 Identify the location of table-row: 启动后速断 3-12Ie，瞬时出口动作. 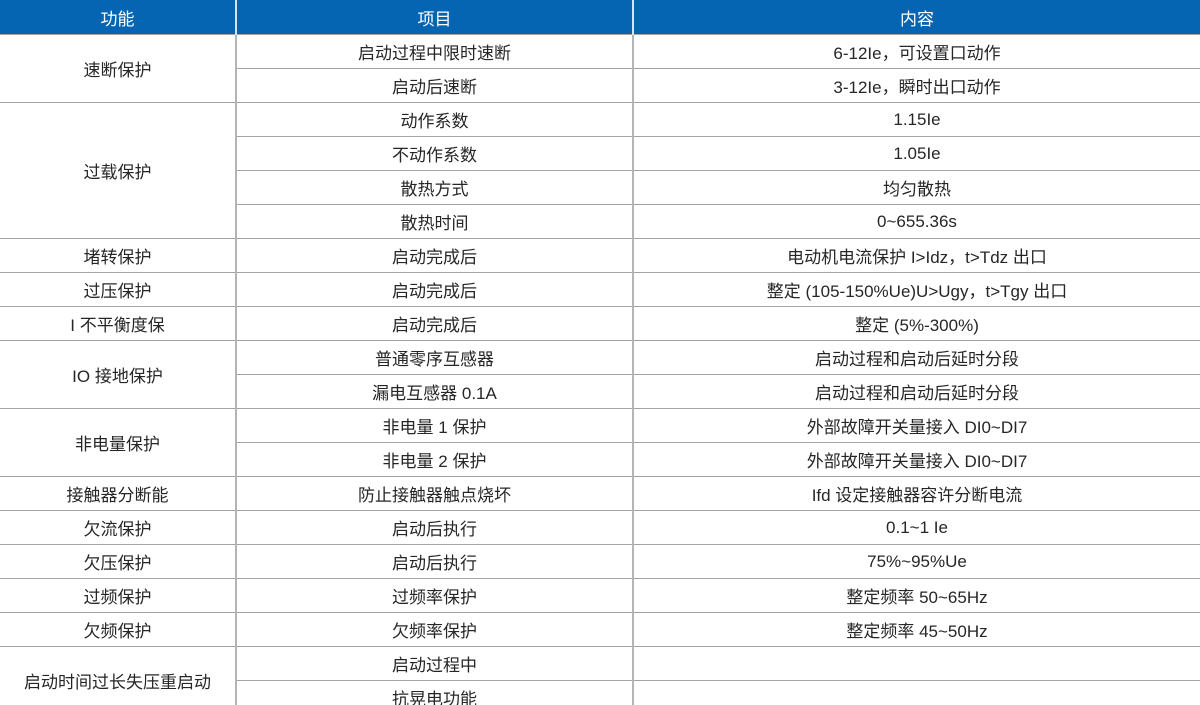
(600, 85).